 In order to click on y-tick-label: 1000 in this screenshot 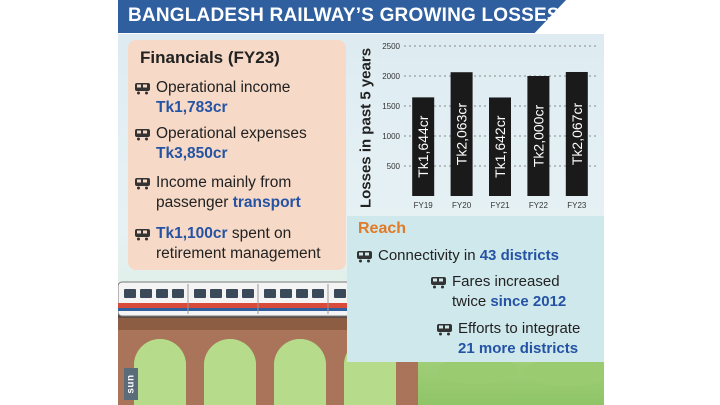, I will do `click(391, 136)`.